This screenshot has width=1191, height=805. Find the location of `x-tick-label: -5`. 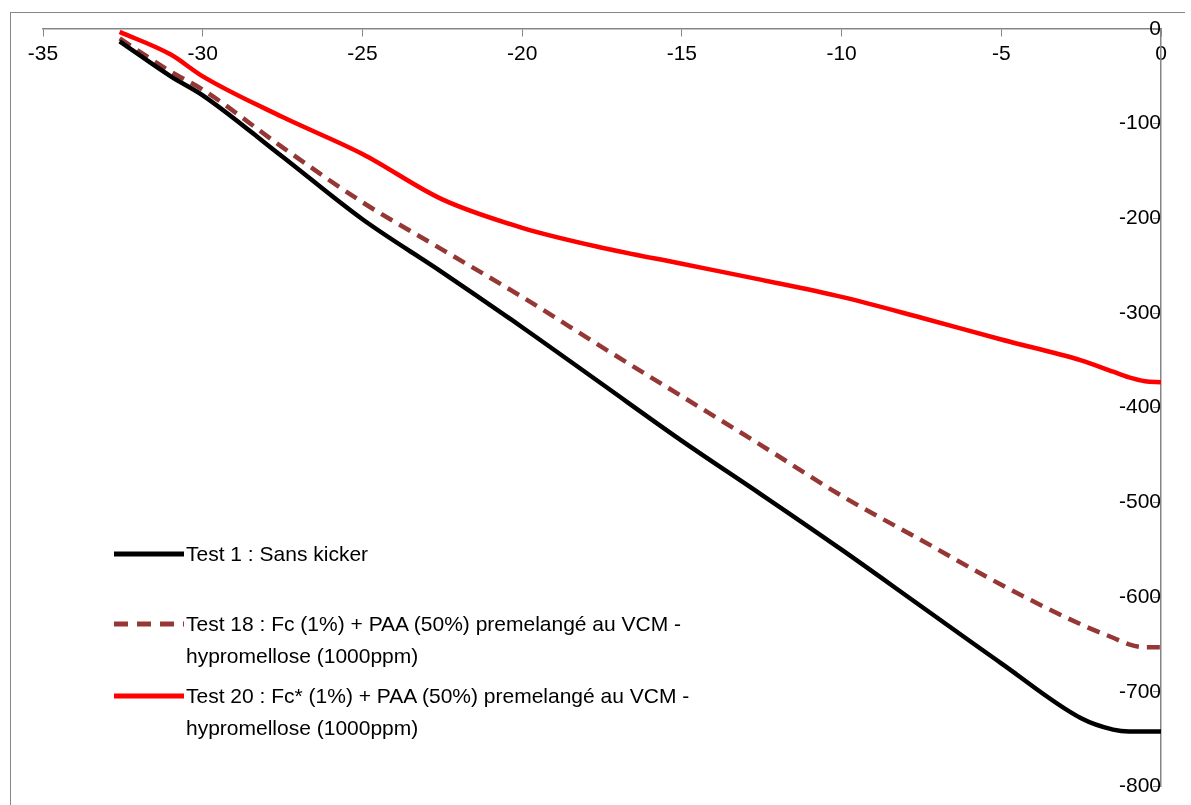

x-tick-label: -5 is located at coordinates (1001, 53).